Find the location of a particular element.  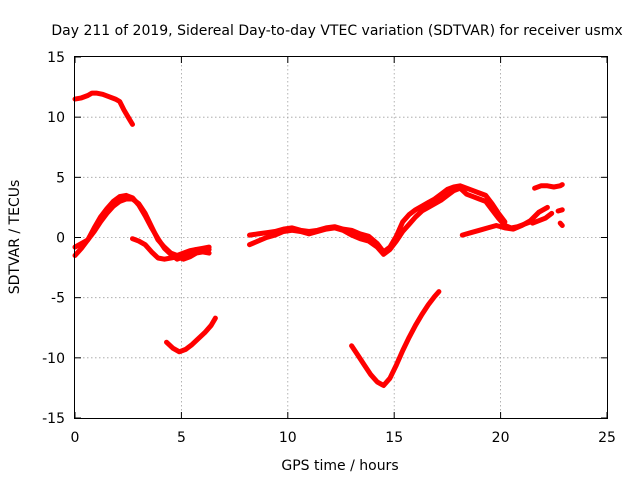

x-tick-label: 20 is located at coordinates (501, 438).